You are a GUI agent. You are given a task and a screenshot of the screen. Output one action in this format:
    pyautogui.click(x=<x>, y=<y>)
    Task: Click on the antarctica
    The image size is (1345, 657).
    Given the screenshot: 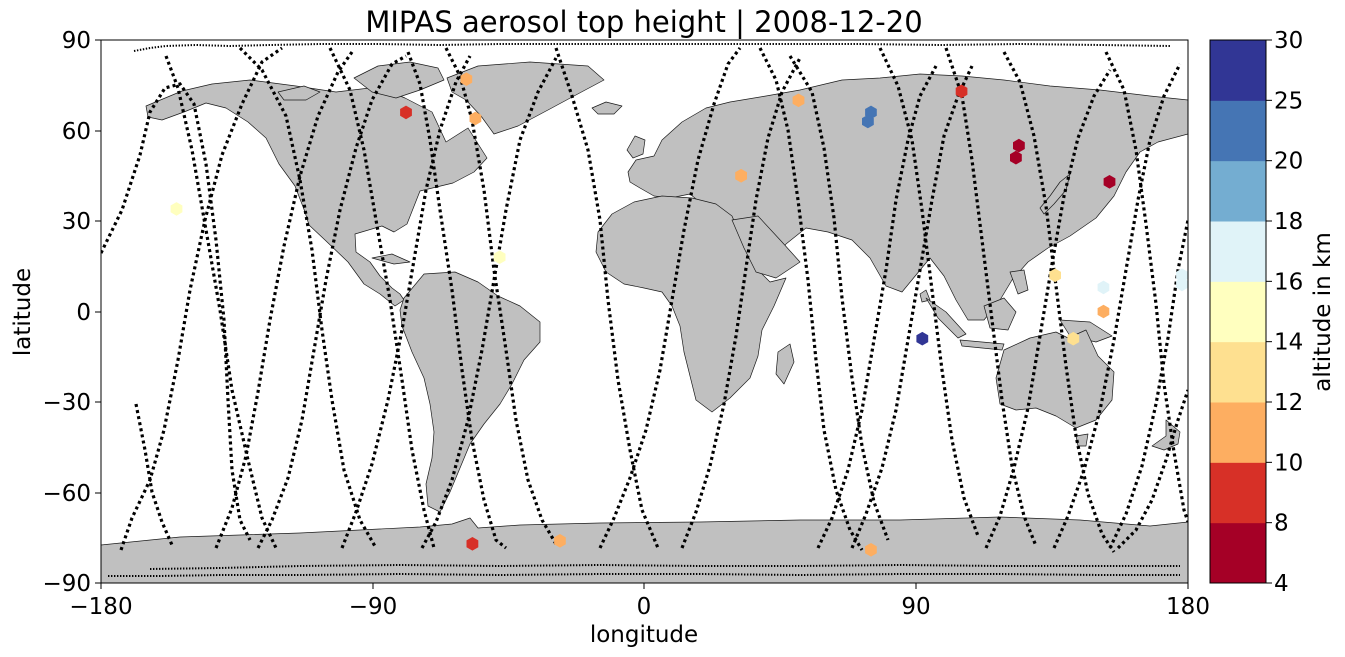 What is the action you would take?
    pyautogui.click(x=644, y=549)
    